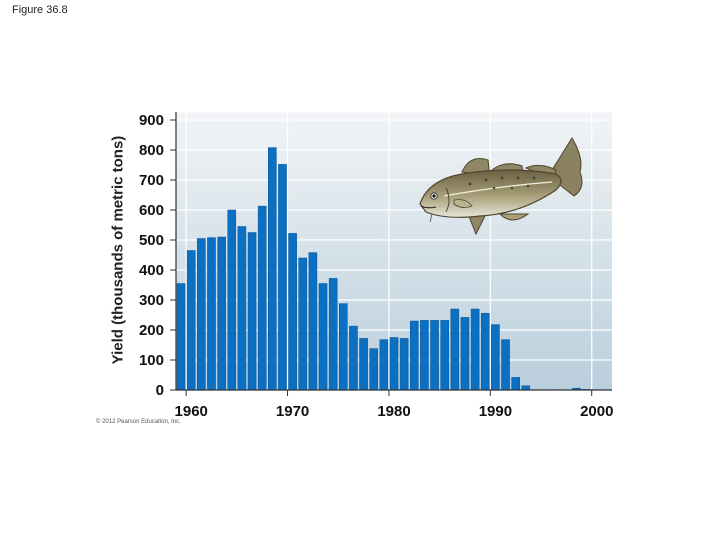  I want to click on cod-fish-illustration, so click(501, 186).